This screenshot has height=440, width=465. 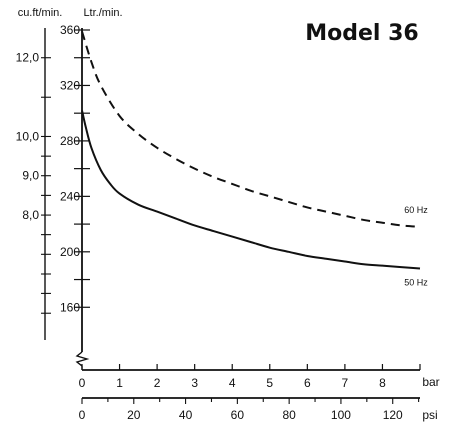 I want to click on x-bar-tick-label: 0, so click(x=82, y=383).